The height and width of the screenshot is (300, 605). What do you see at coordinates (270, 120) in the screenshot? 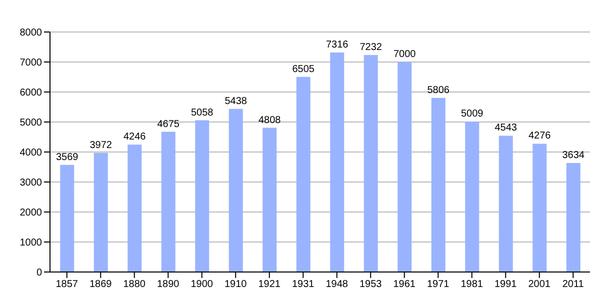
I see `data-label: 4808` at bounding box center [270, 120].